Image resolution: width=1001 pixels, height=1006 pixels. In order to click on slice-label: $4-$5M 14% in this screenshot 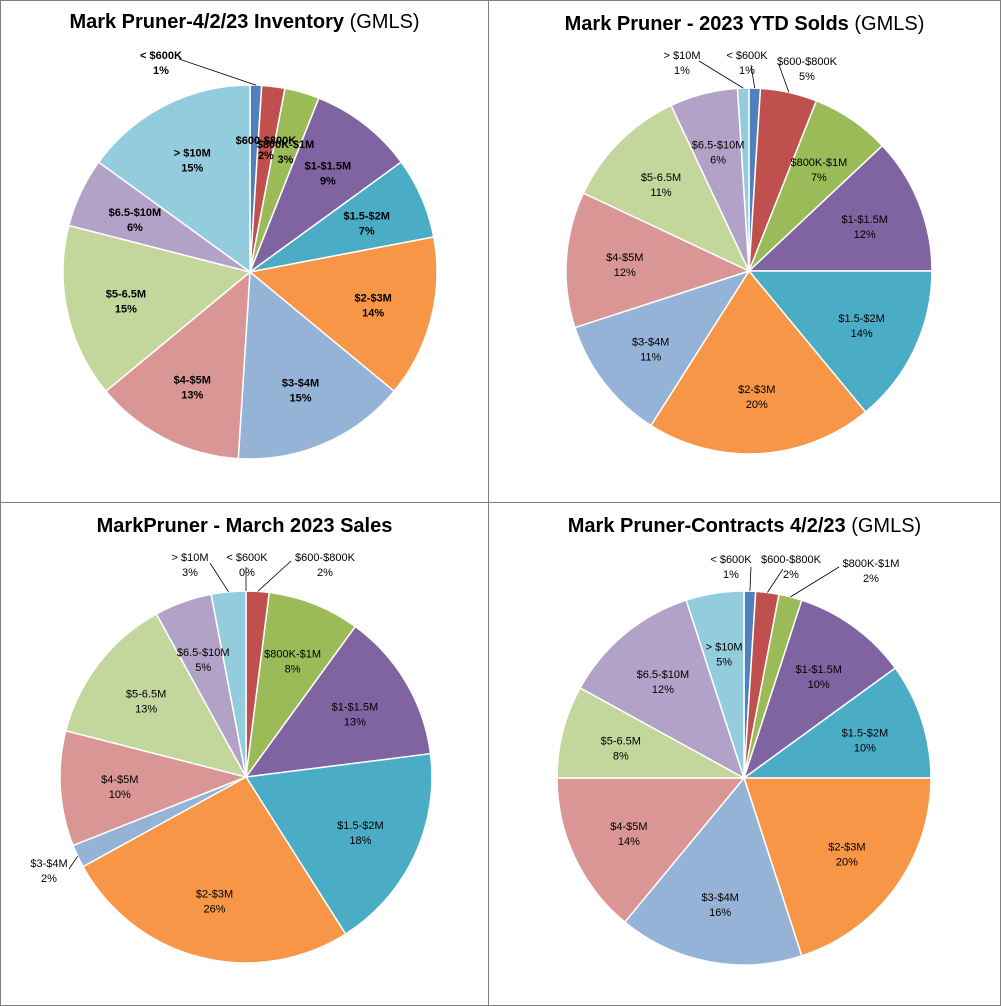, I will do `click(628, 834)`.